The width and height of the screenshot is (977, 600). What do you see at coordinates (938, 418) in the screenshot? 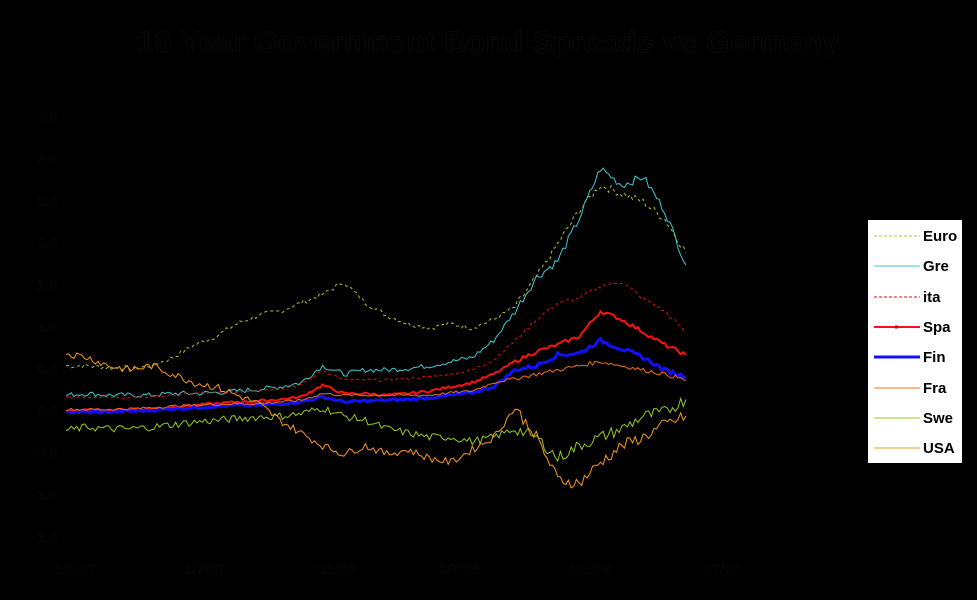
I see `legend-label: Swe` at bounding box center [938, 418].